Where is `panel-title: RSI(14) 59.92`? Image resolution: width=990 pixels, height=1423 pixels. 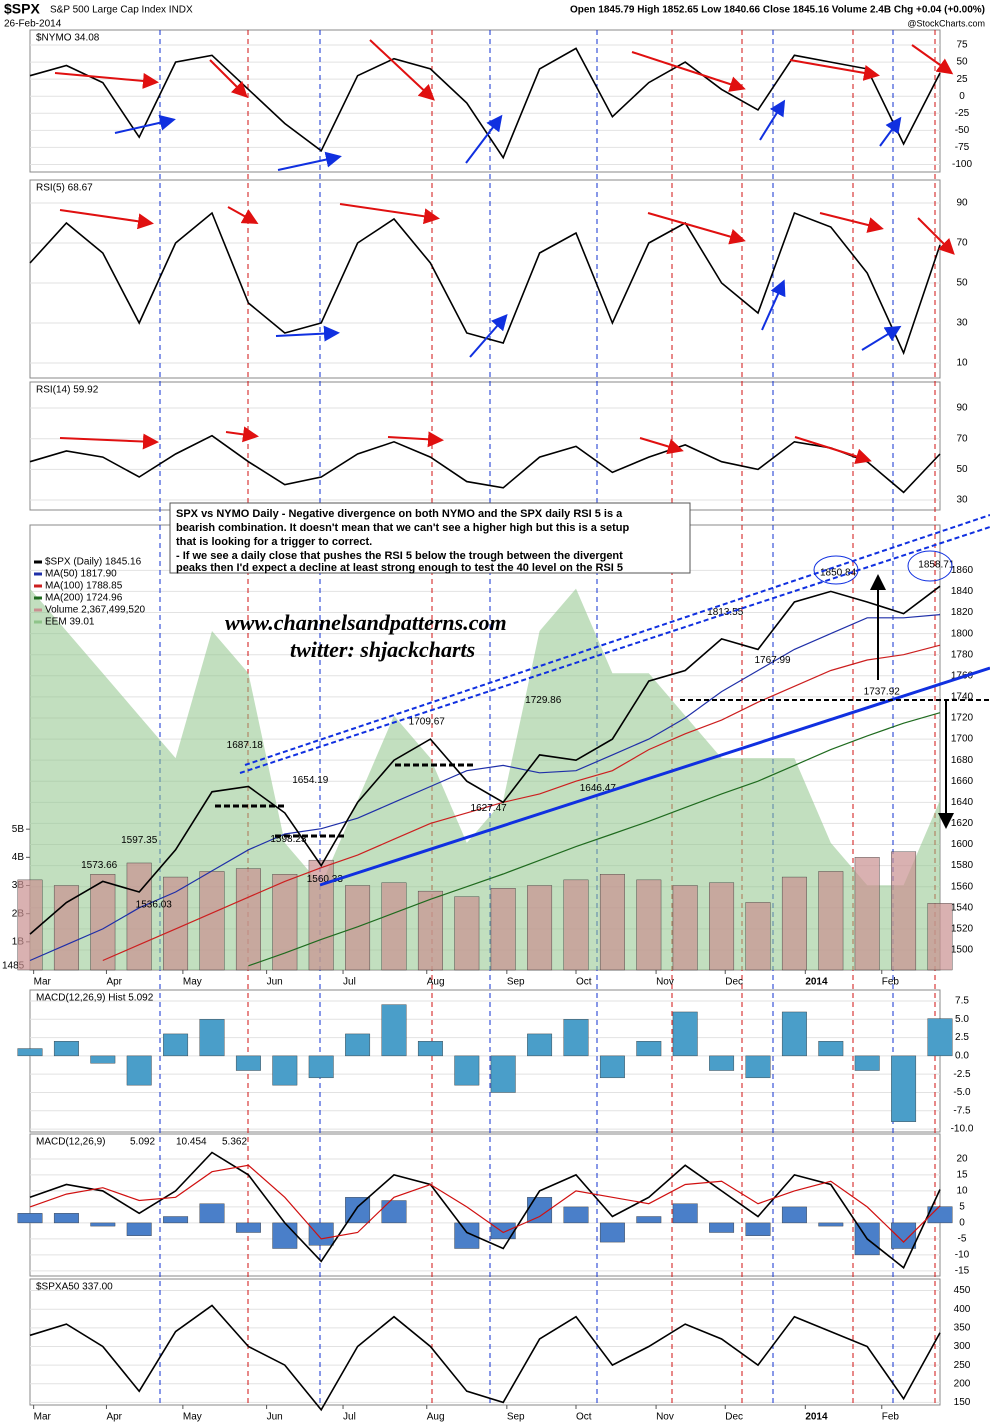 panel-title: RSI(14) 59.92 is located at coordinates (67, 390).